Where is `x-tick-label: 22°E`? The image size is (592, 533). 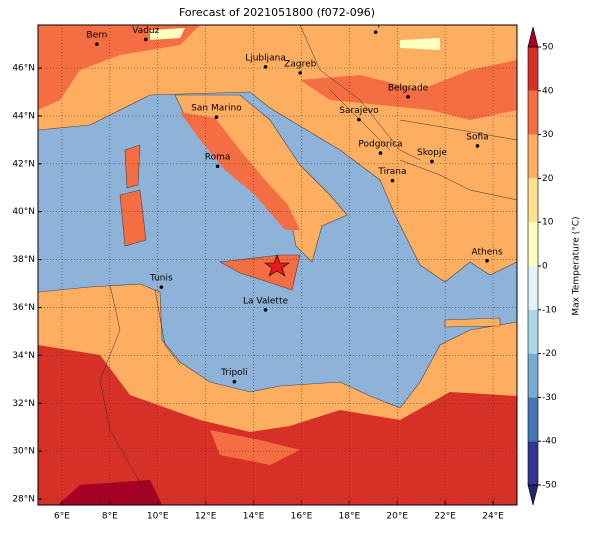
x-tick-label: 22°E is located at coordinates (445, 517).